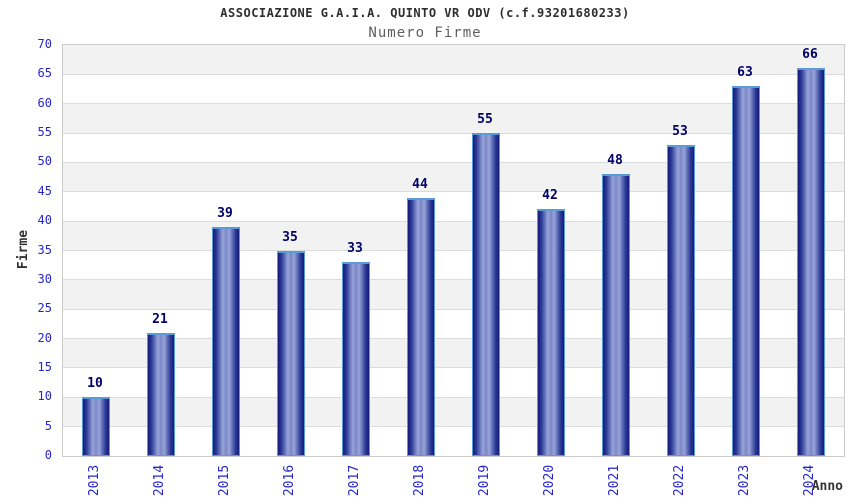 Image resolution: width=850 pixels, height=500 pixels. I want to click on bar-2018, so click(421, 327).